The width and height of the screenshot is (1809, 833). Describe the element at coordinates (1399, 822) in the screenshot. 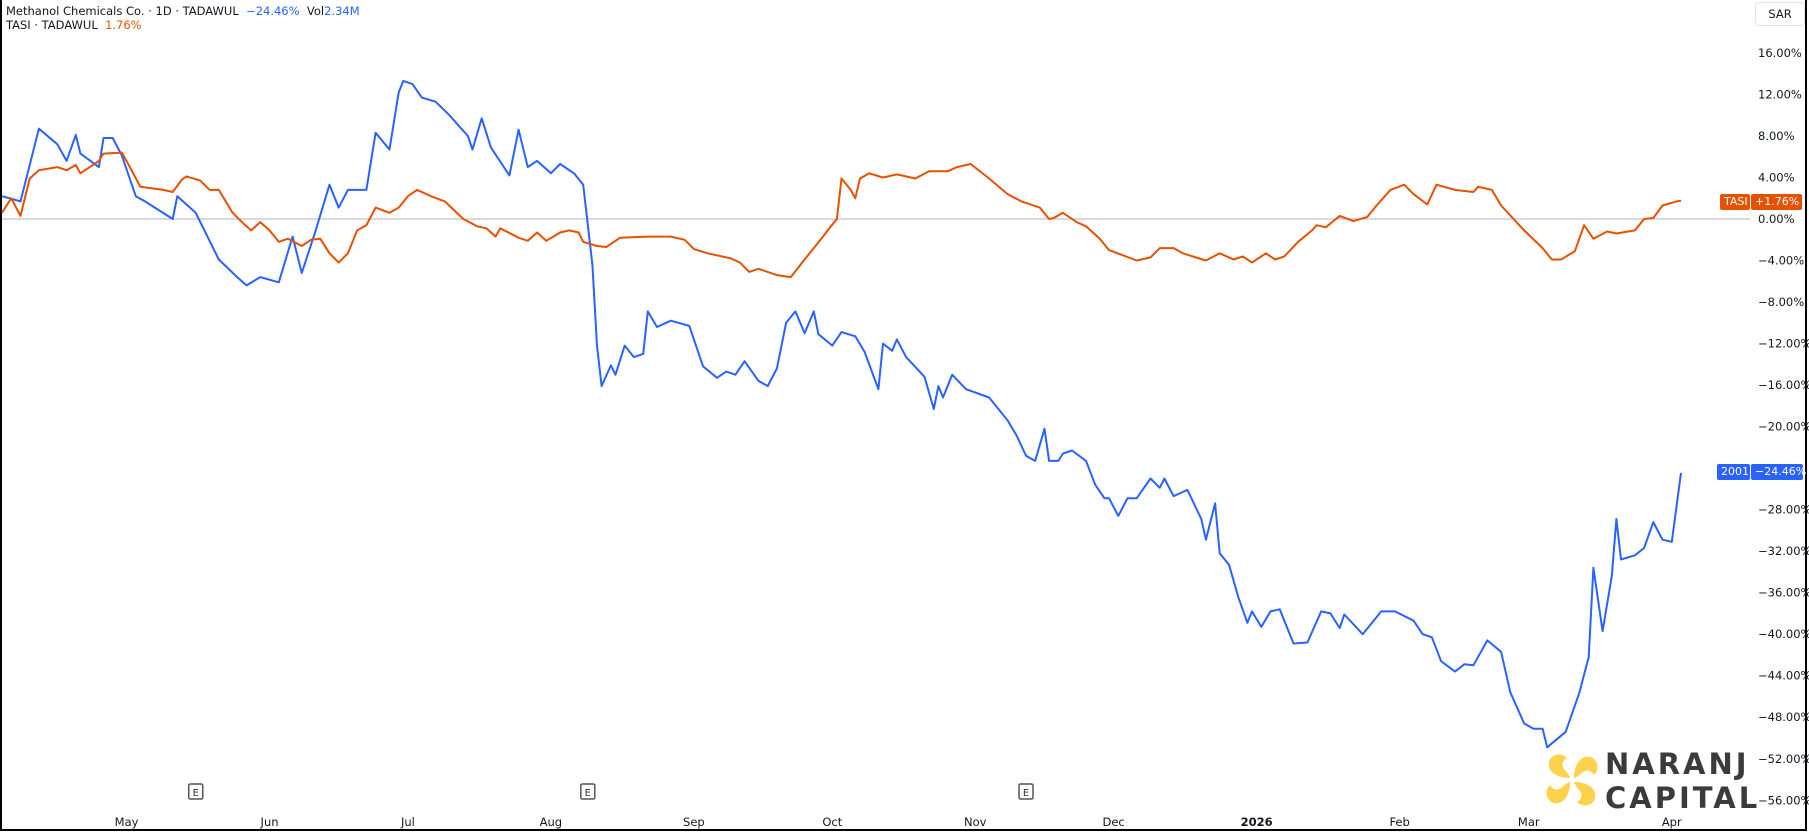

I see `x-tick-label: Feb` at that location.